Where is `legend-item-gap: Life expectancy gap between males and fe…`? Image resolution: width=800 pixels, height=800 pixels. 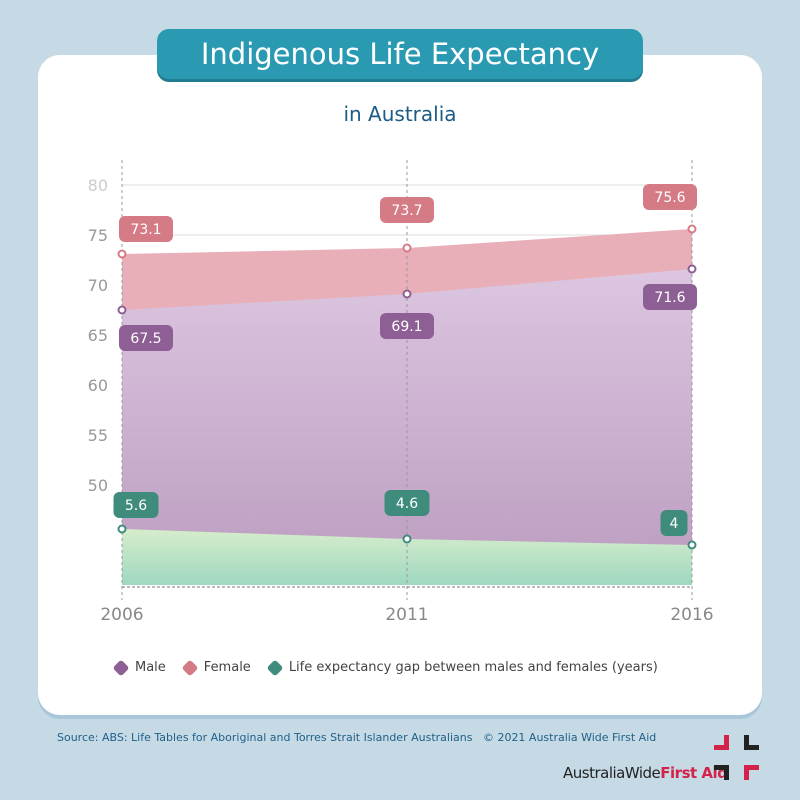
legend-item-gap: Life expectancy gap between males and fe… is located at coordinates (462, 667).